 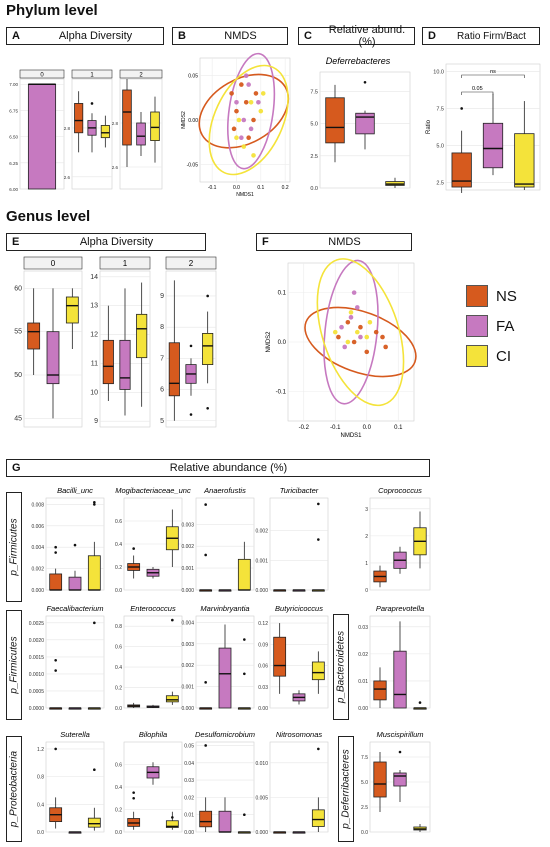 I want to click on panel-title: Bilophila, so click(x=153, y=734).